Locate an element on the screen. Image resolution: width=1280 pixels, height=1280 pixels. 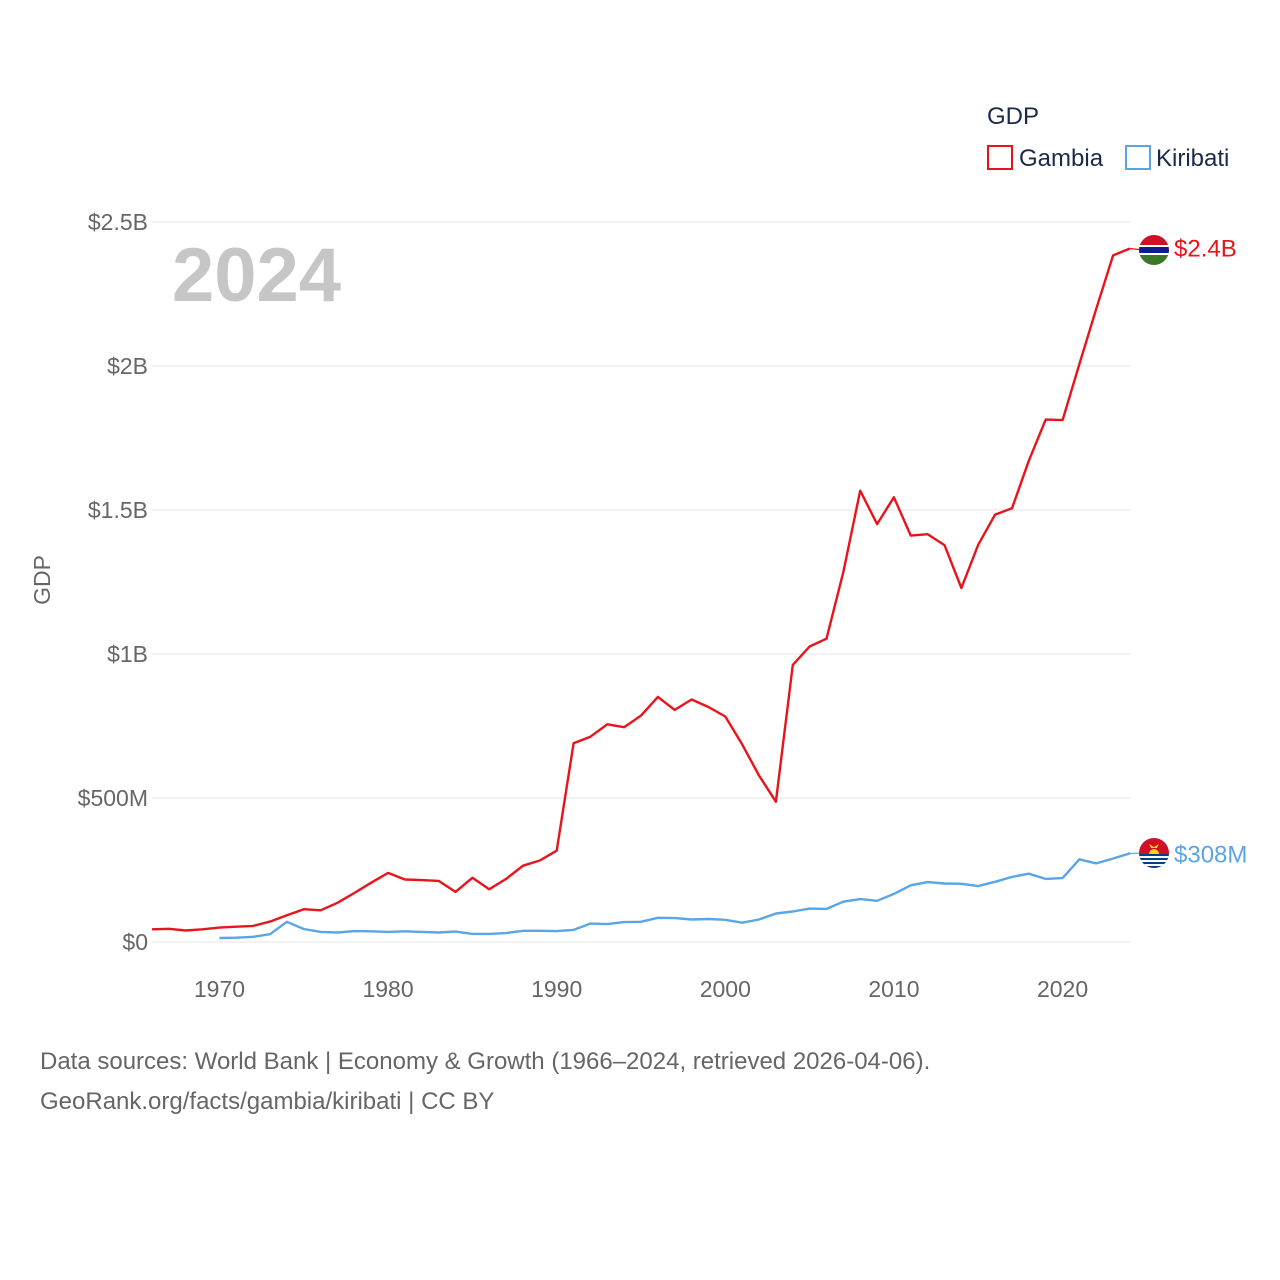
legend: GDP Gambia Kiribati is located at coordinates (1108, 137).